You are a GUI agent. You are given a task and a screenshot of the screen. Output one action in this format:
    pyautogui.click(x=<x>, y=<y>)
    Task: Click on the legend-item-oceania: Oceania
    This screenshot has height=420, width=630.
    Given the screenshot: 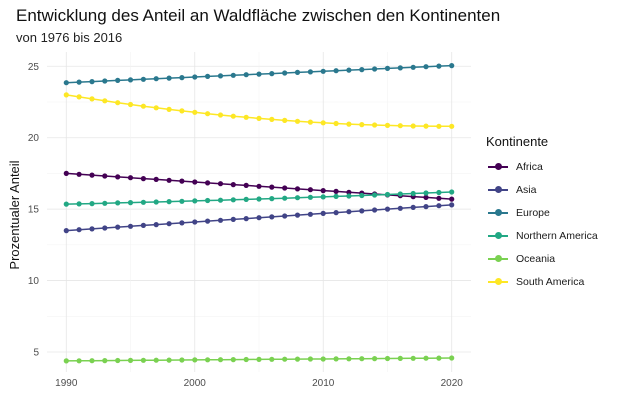 What is the action you would take?
    pyautogui.click(x=542, y=258)
    